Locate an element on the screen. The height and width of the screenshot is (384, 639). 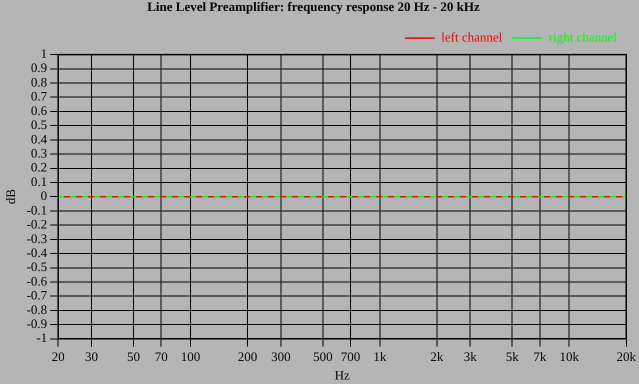
legend-label: left channel is located at coordinates (472, 37).